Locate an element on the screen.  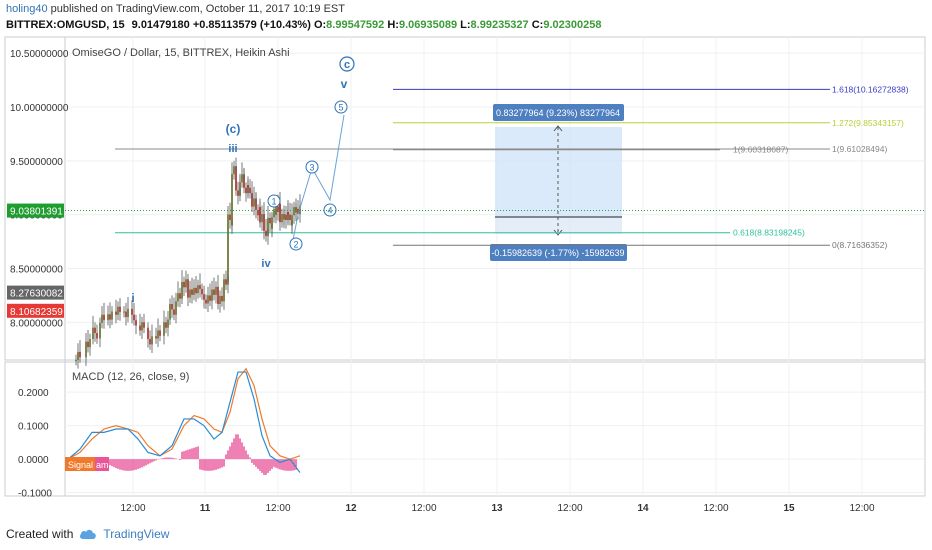
red-price-badge is located at coordinates (35, 310).